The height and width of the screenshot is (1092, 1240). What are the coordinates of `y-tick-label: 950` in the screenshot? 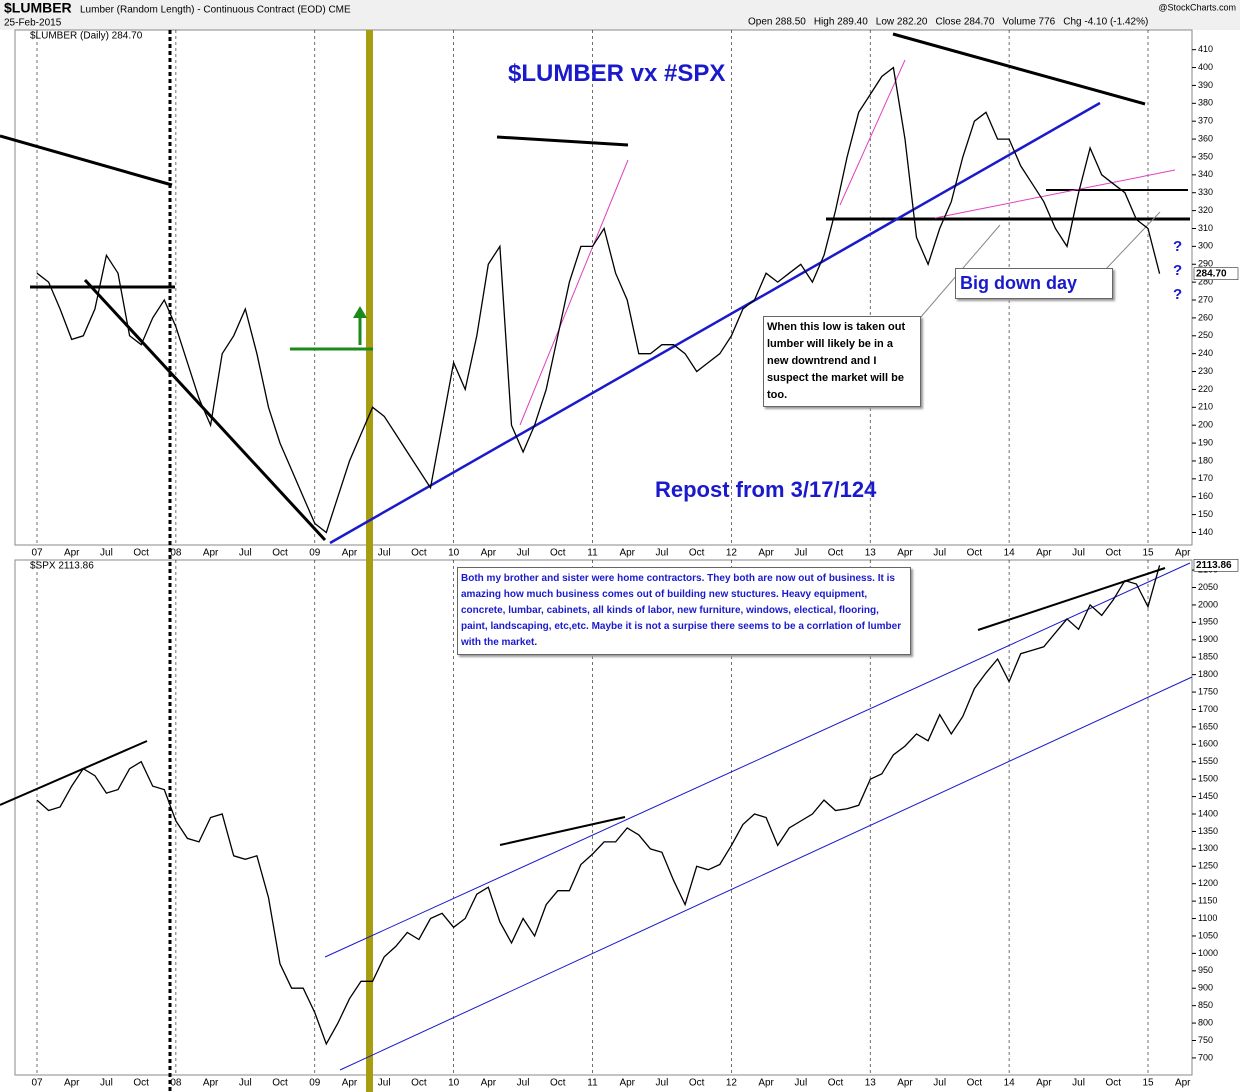 It's located at (1205, 970).